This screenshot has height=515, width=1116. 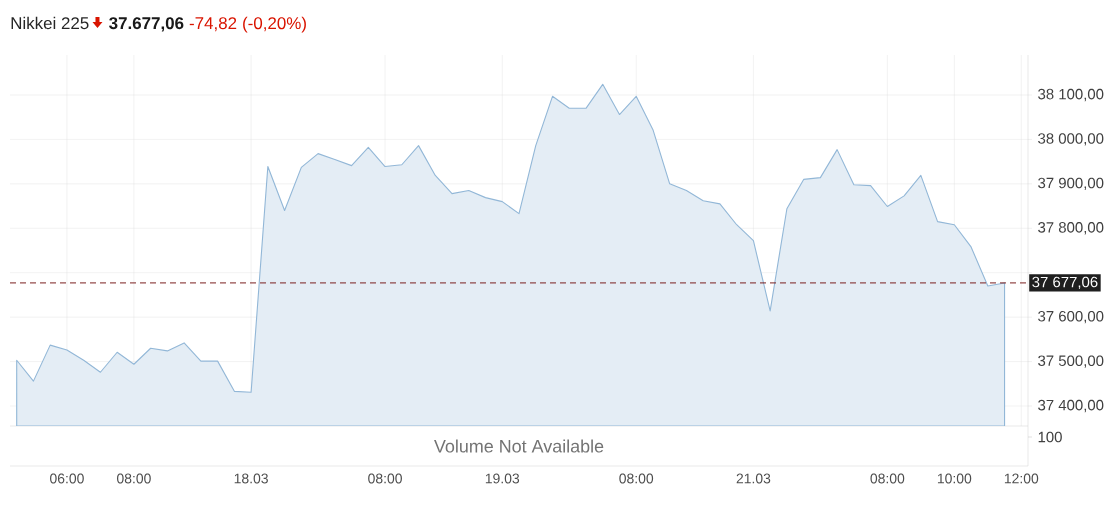 I want to click on text: 100, so click(x=1050, y=437).